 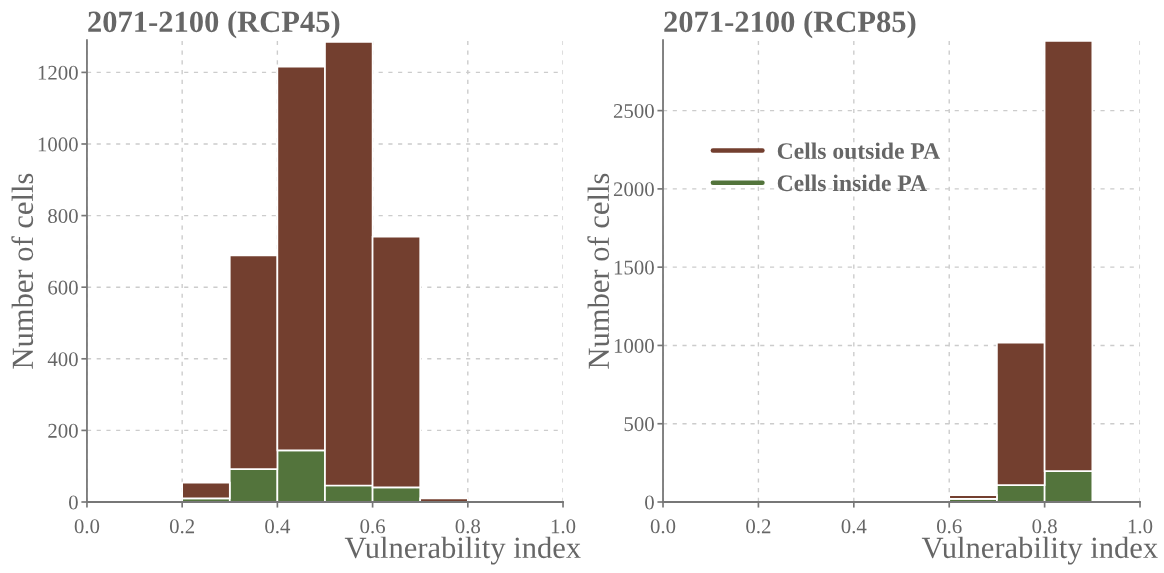 What do you see at coordinates (639, 424) in the screenshot?
I see `y-tick-label: 500` at bounding box center [639, 424].